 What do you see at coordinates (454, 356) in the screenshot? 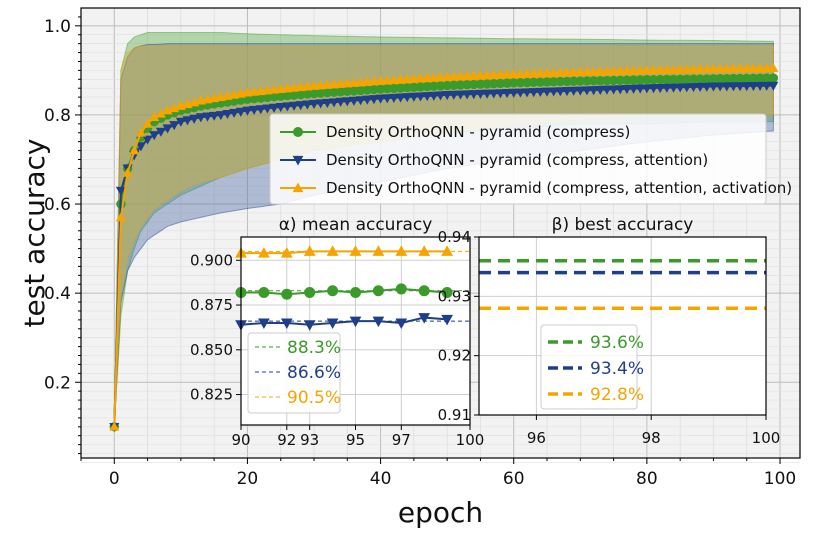
I see `inset-y-tick-label: 0.92` at bounding box center [454, 356].